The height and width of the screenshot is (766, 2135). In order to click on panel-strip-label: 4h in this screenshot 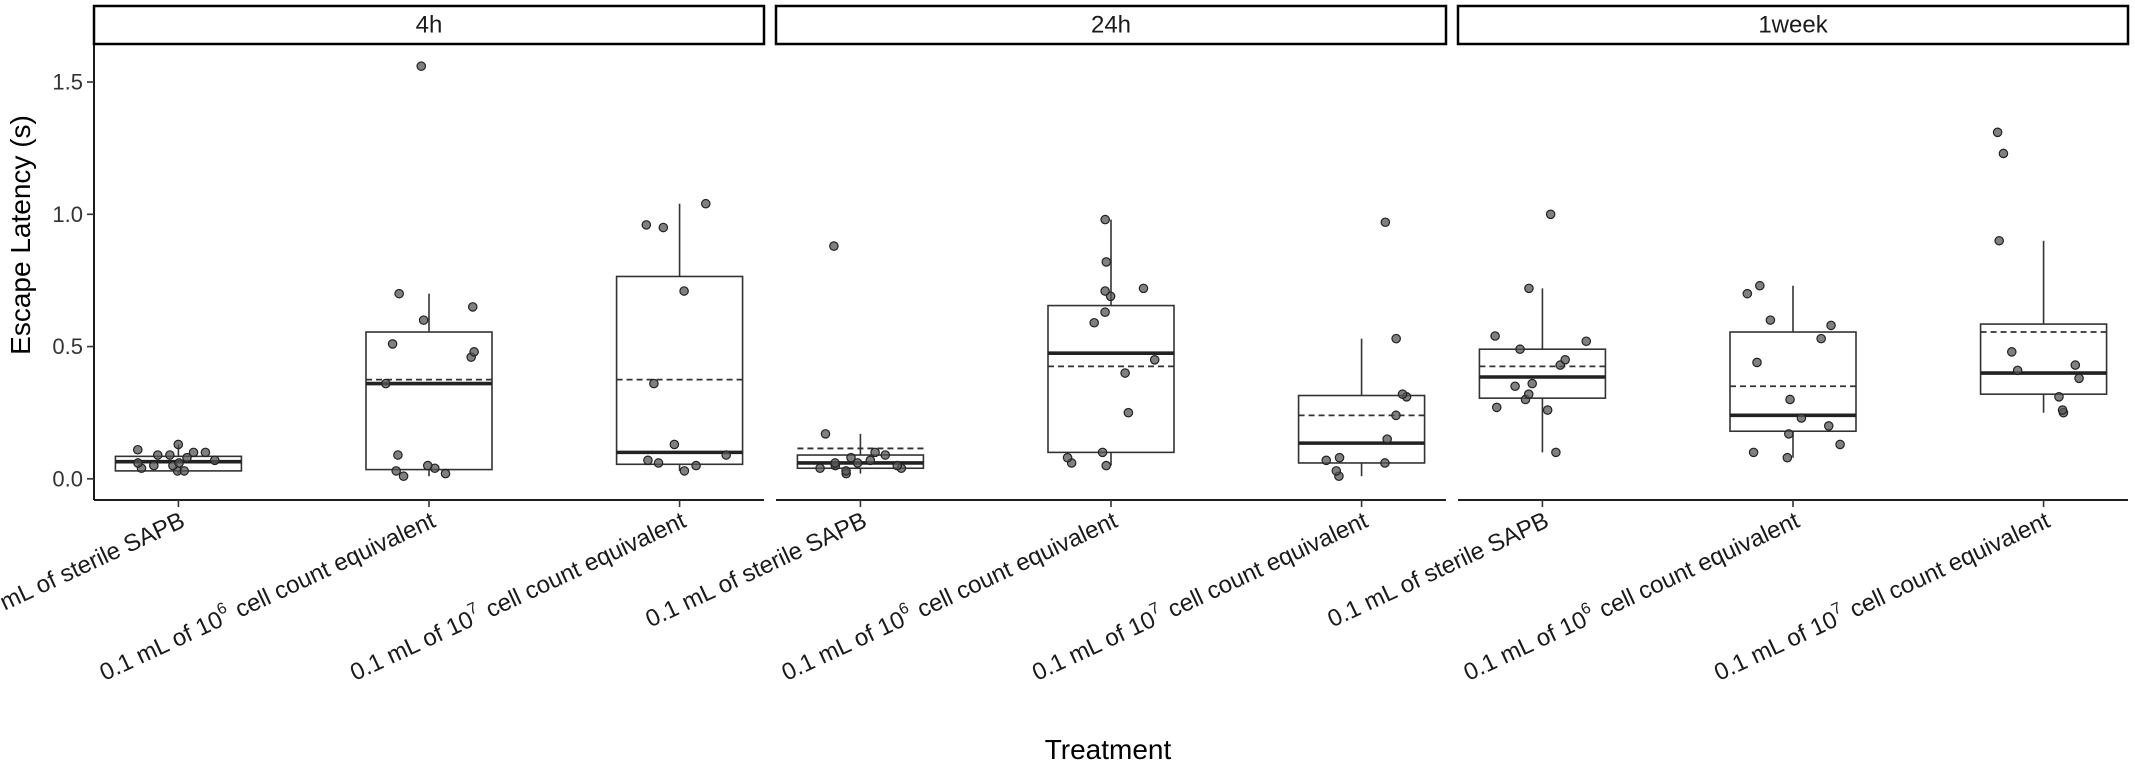, I will do `click(429, 25)`.